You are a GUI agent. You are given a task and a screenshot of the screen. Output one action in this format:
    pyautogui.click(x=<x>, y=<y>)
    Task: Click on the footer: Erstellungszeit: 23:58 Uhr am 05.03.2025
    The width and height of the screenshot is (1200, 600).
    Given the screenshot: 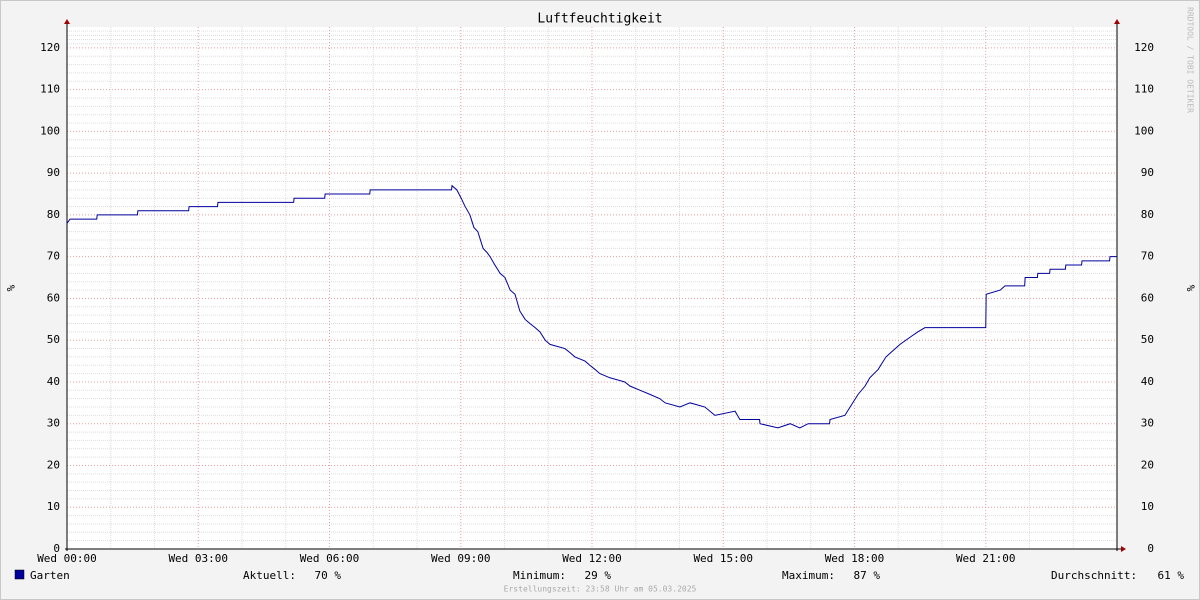 What is the action you would take?
    pyautogui.click(x=600, y=589)
    